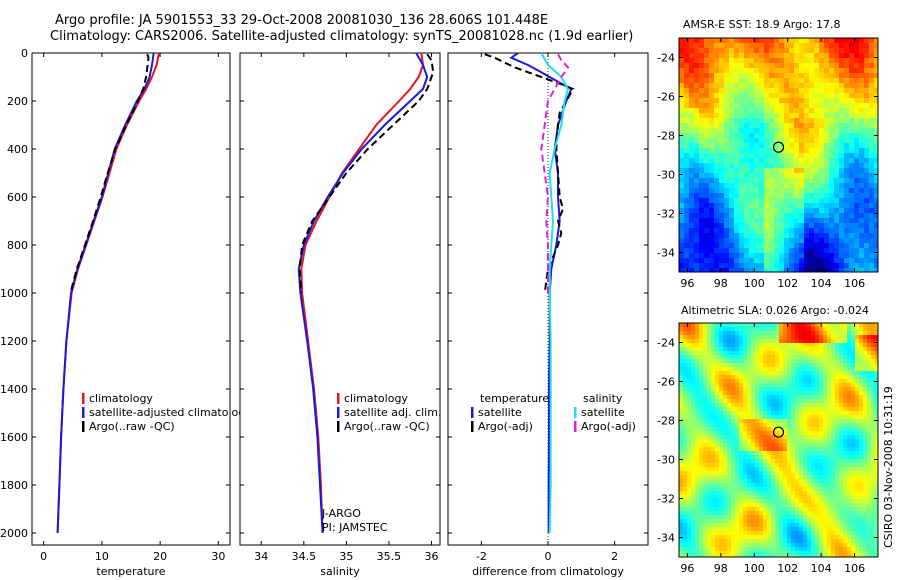  Describe the element at coordinates (14, 341) in the screenshot. I see `depth-tick-label: 1200` at that location.